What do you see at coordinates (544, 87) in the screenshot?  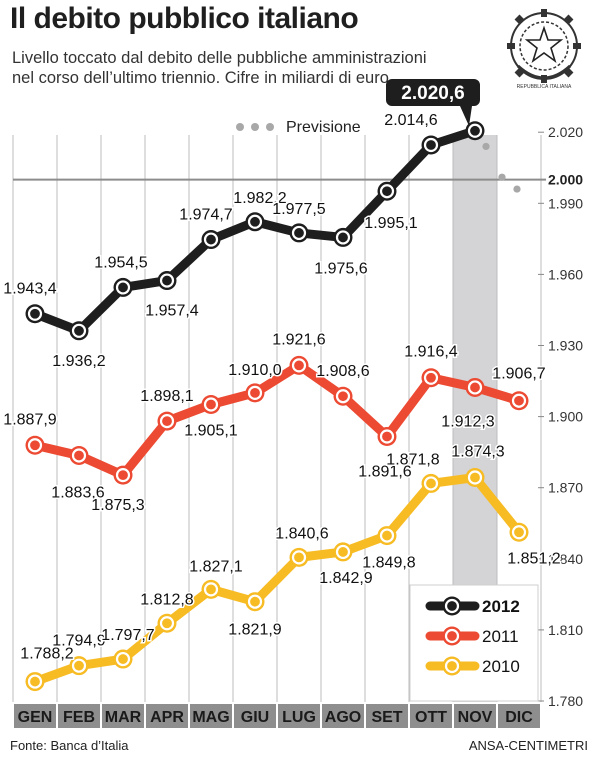 I see `emblem-text: REPUBBLICA ITALIANA` at bounding box center [544, 87].